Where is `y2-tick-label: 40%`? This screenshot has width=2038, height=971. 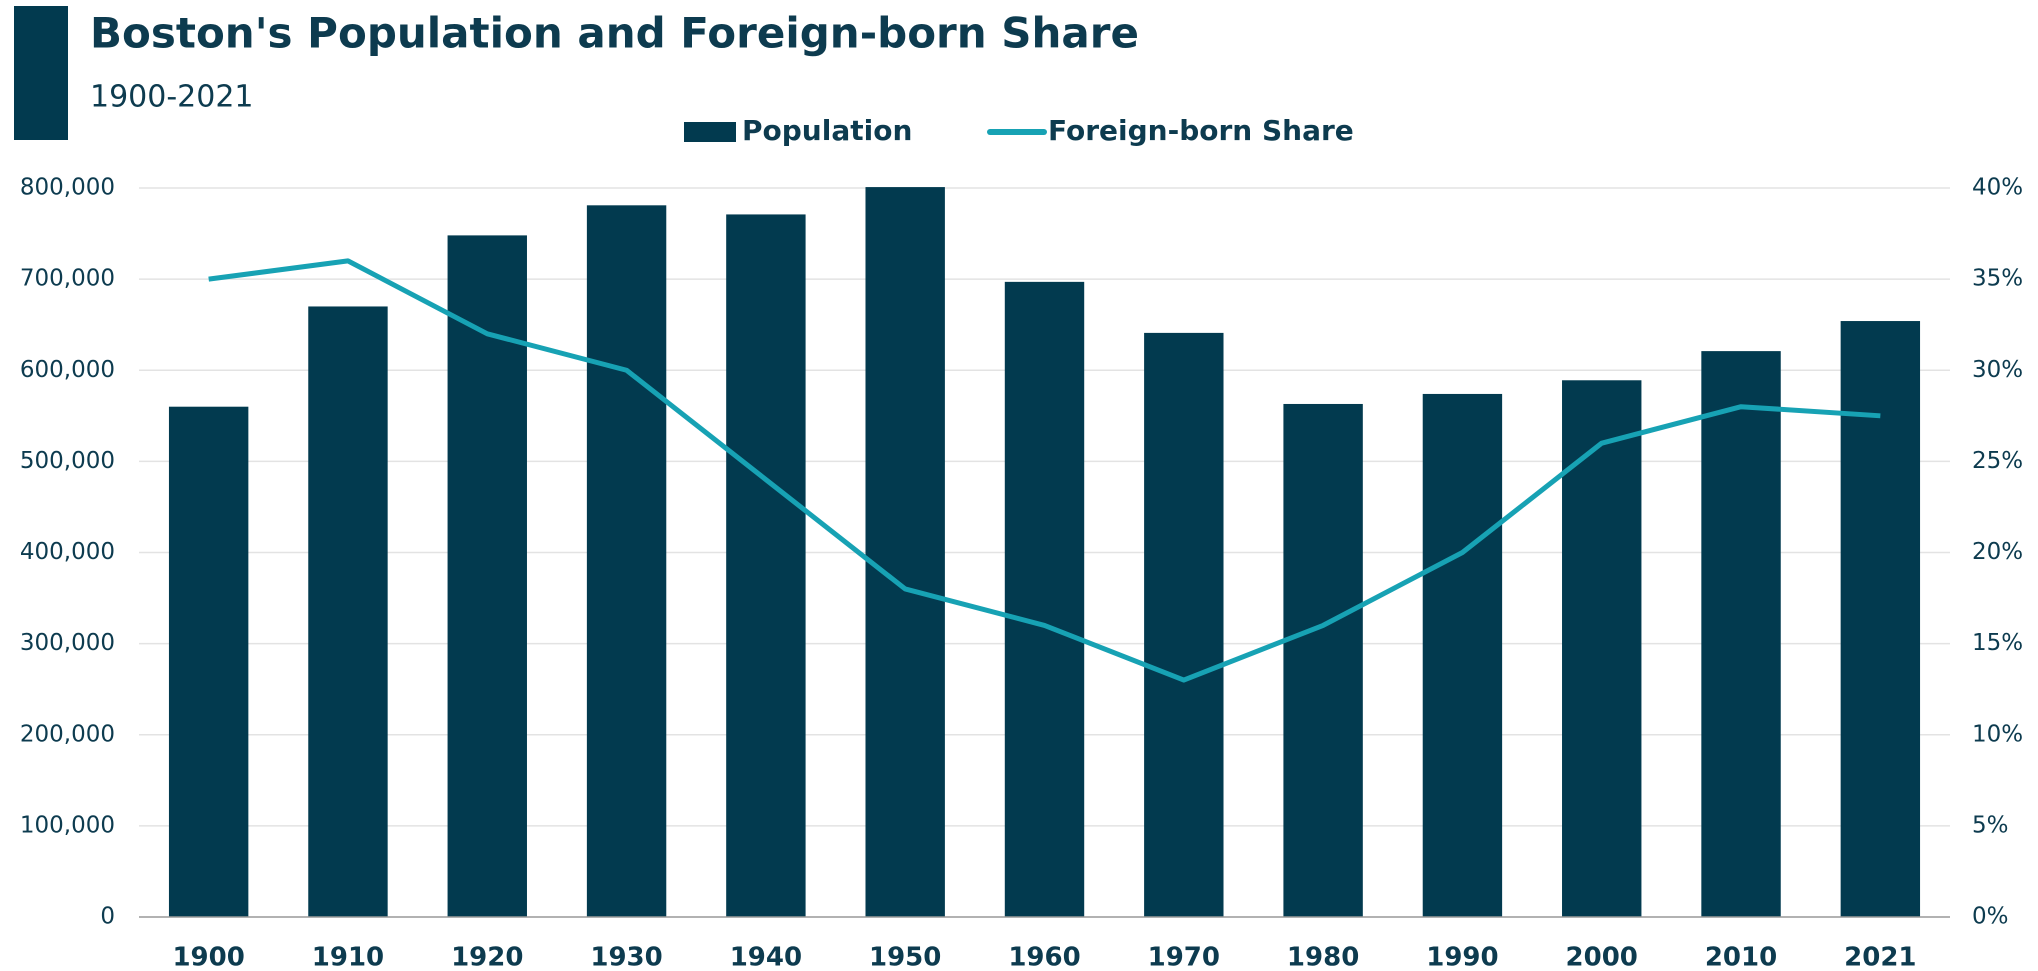 y2-tick-label: 40% is located at coordinates (1997, 188).